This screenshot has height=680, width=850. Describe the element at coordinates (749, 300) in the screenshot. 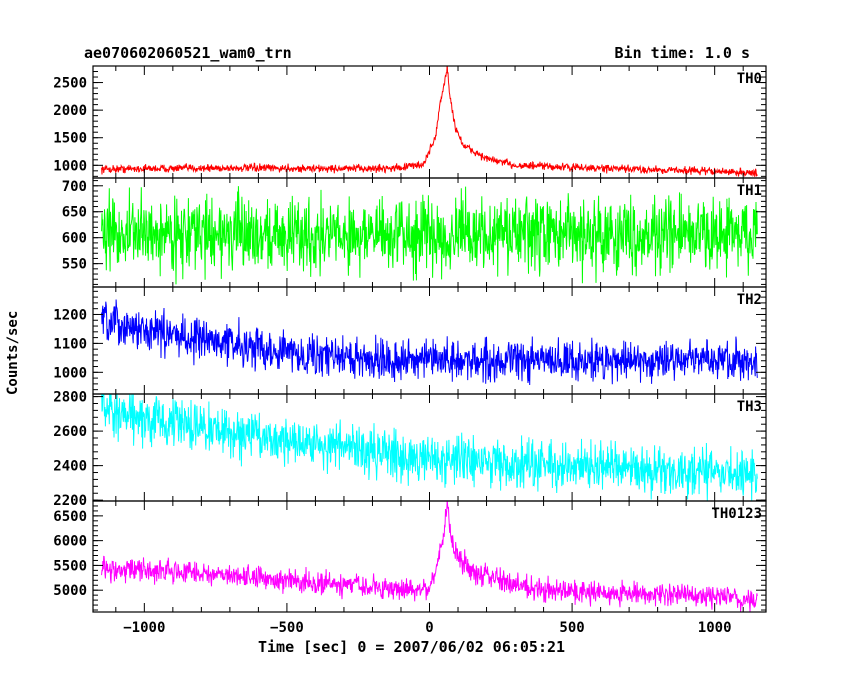

I see `panel-label-th2: TH2` at that location.